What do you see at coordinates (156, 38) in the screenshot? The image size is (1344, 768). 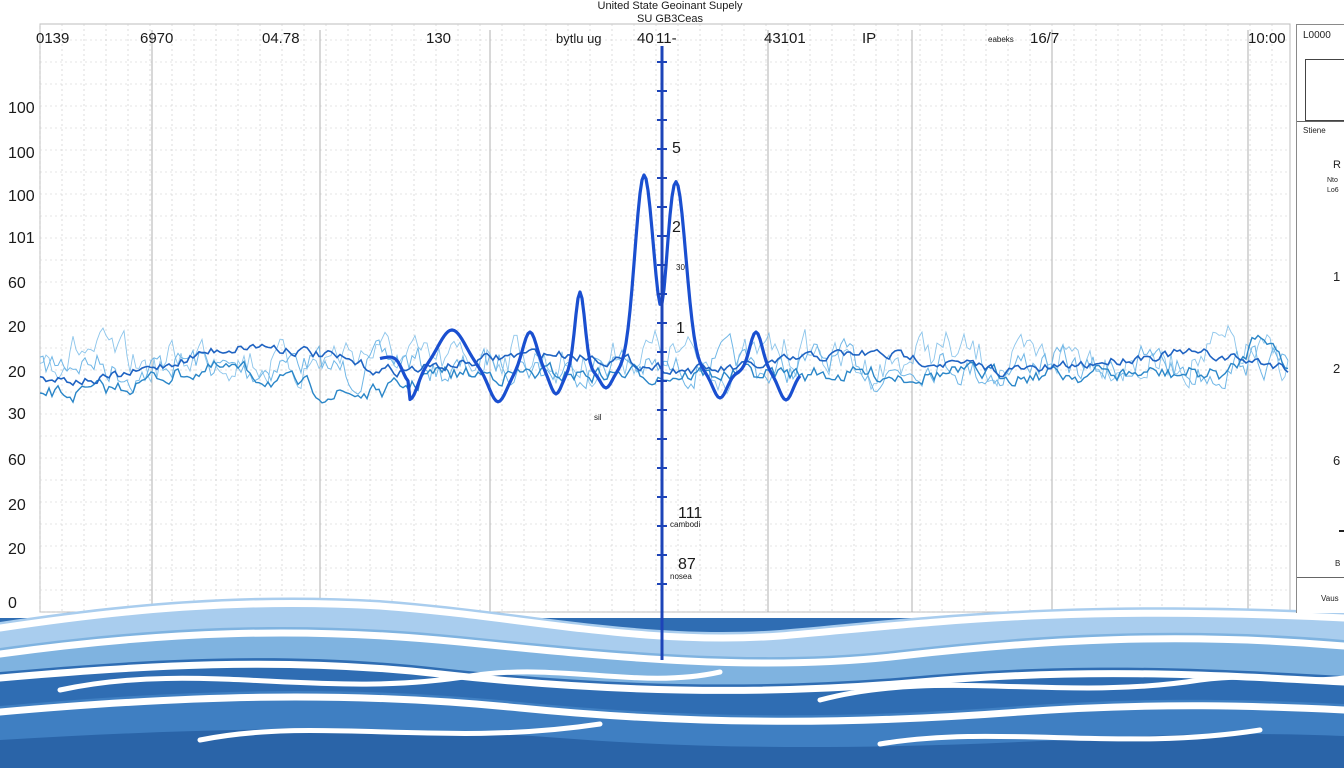 I see `top-label-1: 6970` at bounding box center [156, 38].